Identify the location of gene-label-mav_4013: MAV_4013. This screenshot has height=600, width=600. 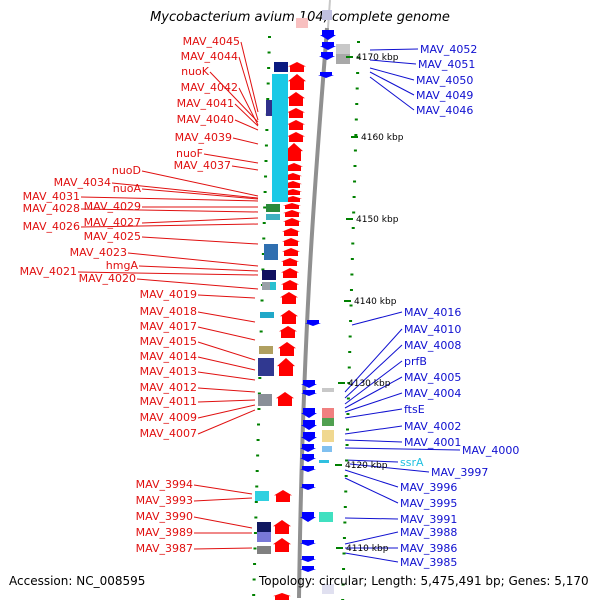
(168, 371).